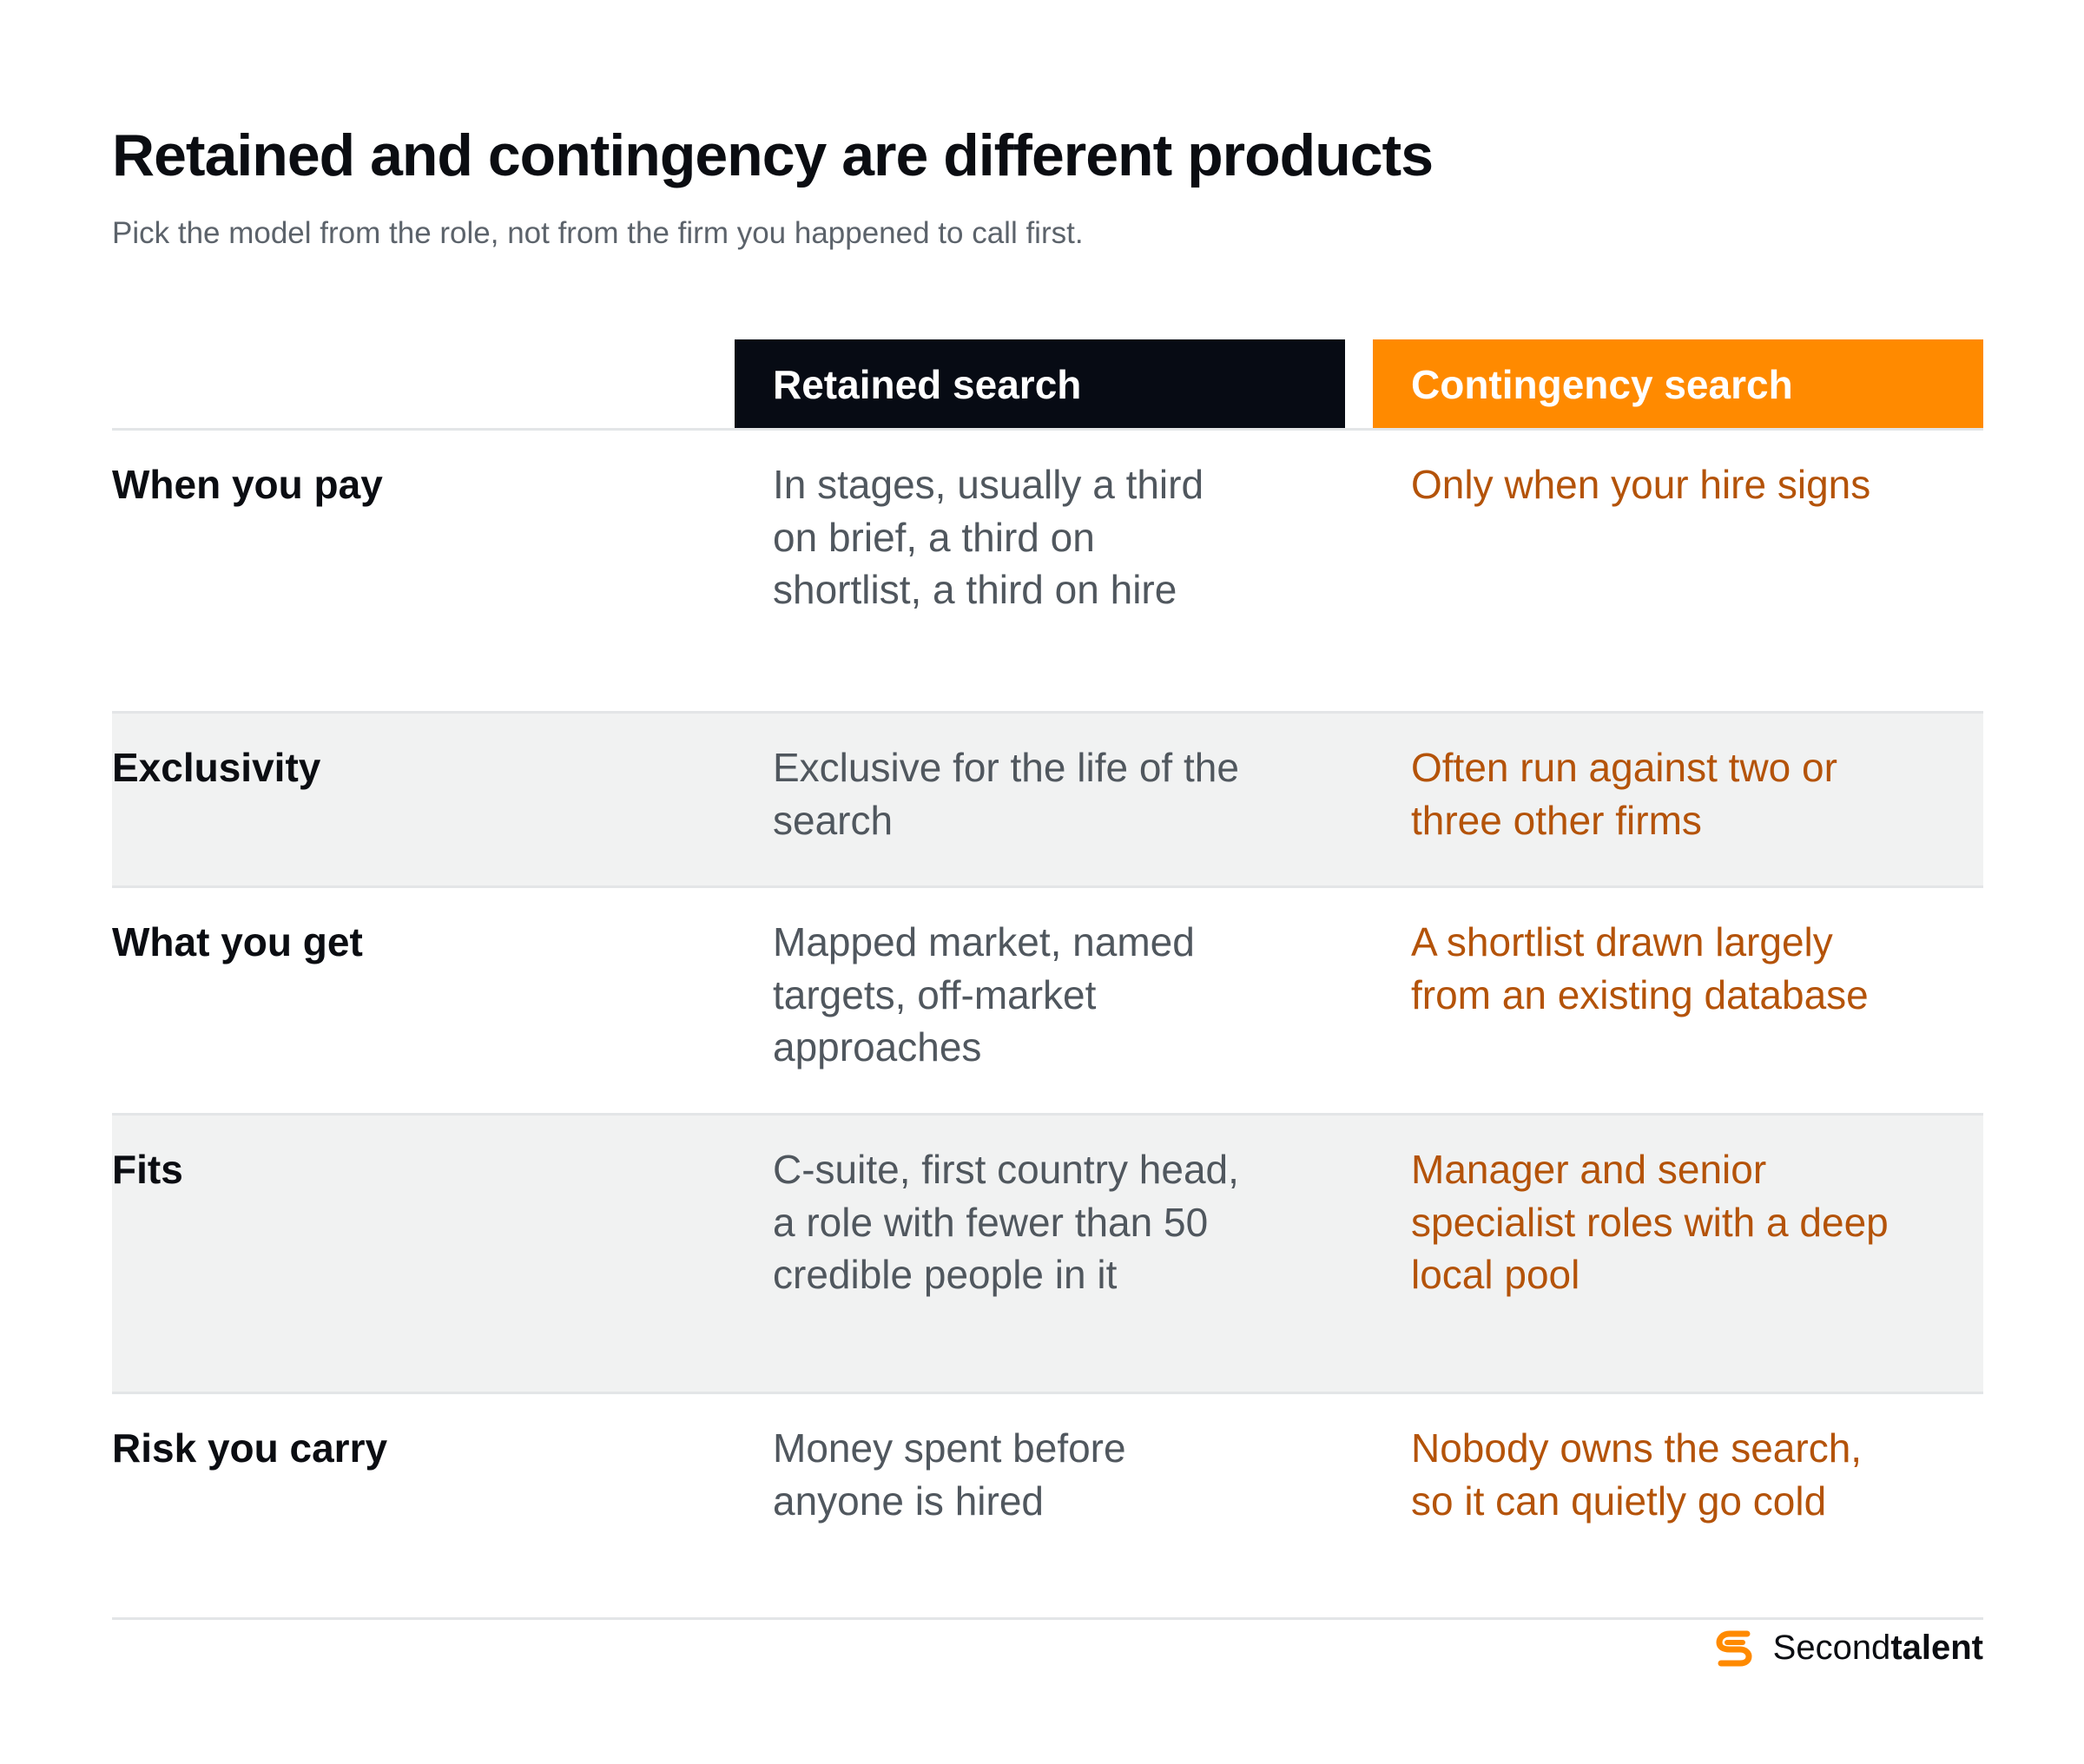  I want to click on row-label: Exclusivity, so click(216, 768).